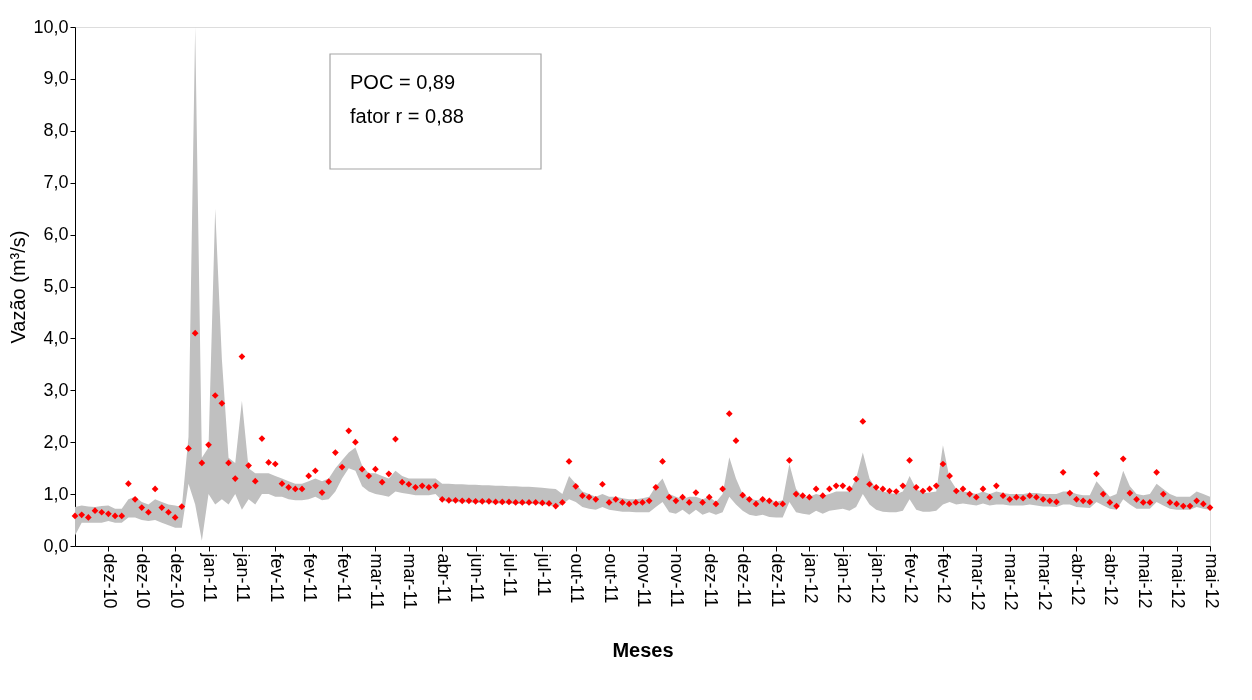 The width and height of the screenshot is (1252, 700). Describe the element at coordinates (56, 182) in the screenshot. I see `y-tick-label: 7,0` at that location.